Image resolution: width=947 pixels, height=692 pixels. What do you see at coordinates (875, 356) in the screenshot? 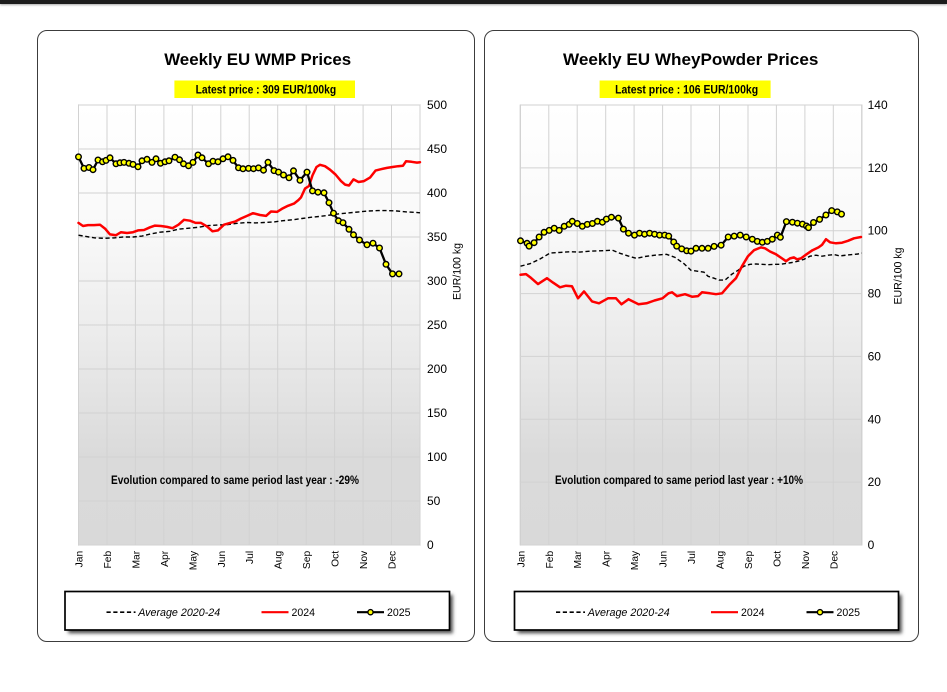
I see `svg-text: 60` at bounding box center [875, 356].